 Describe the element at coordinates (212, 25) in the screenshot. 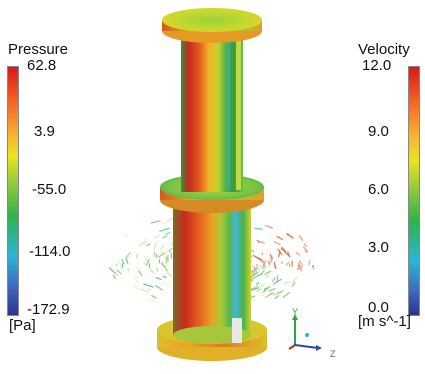

I see `top-disc` at that location.